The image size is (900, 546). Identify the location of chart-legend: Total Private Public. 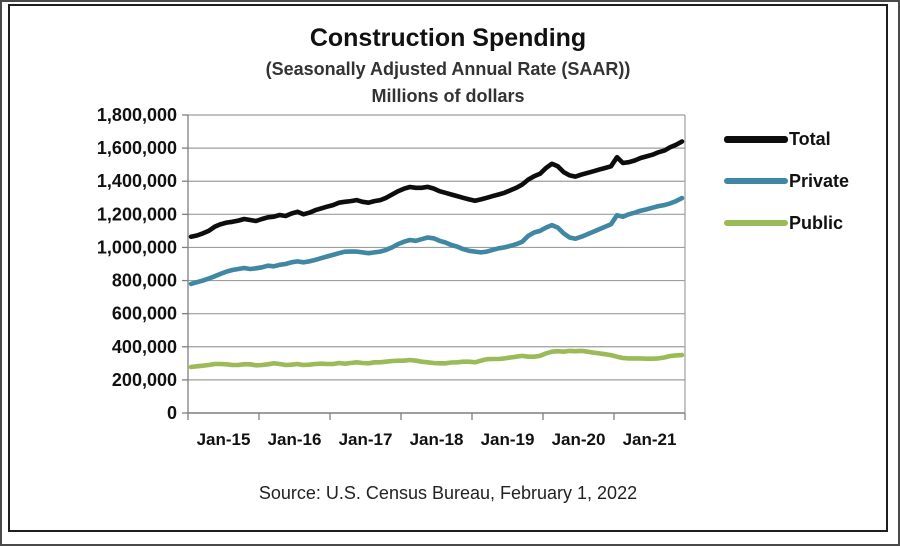
(786, 181).